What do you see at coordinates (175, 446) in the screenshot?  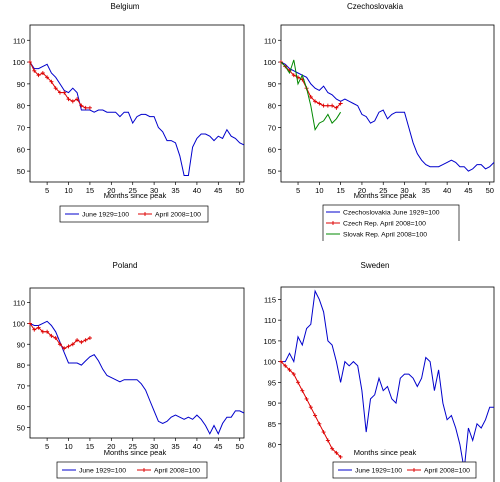 I see `x-tick-label: 35` at bounding box center [175, 446].